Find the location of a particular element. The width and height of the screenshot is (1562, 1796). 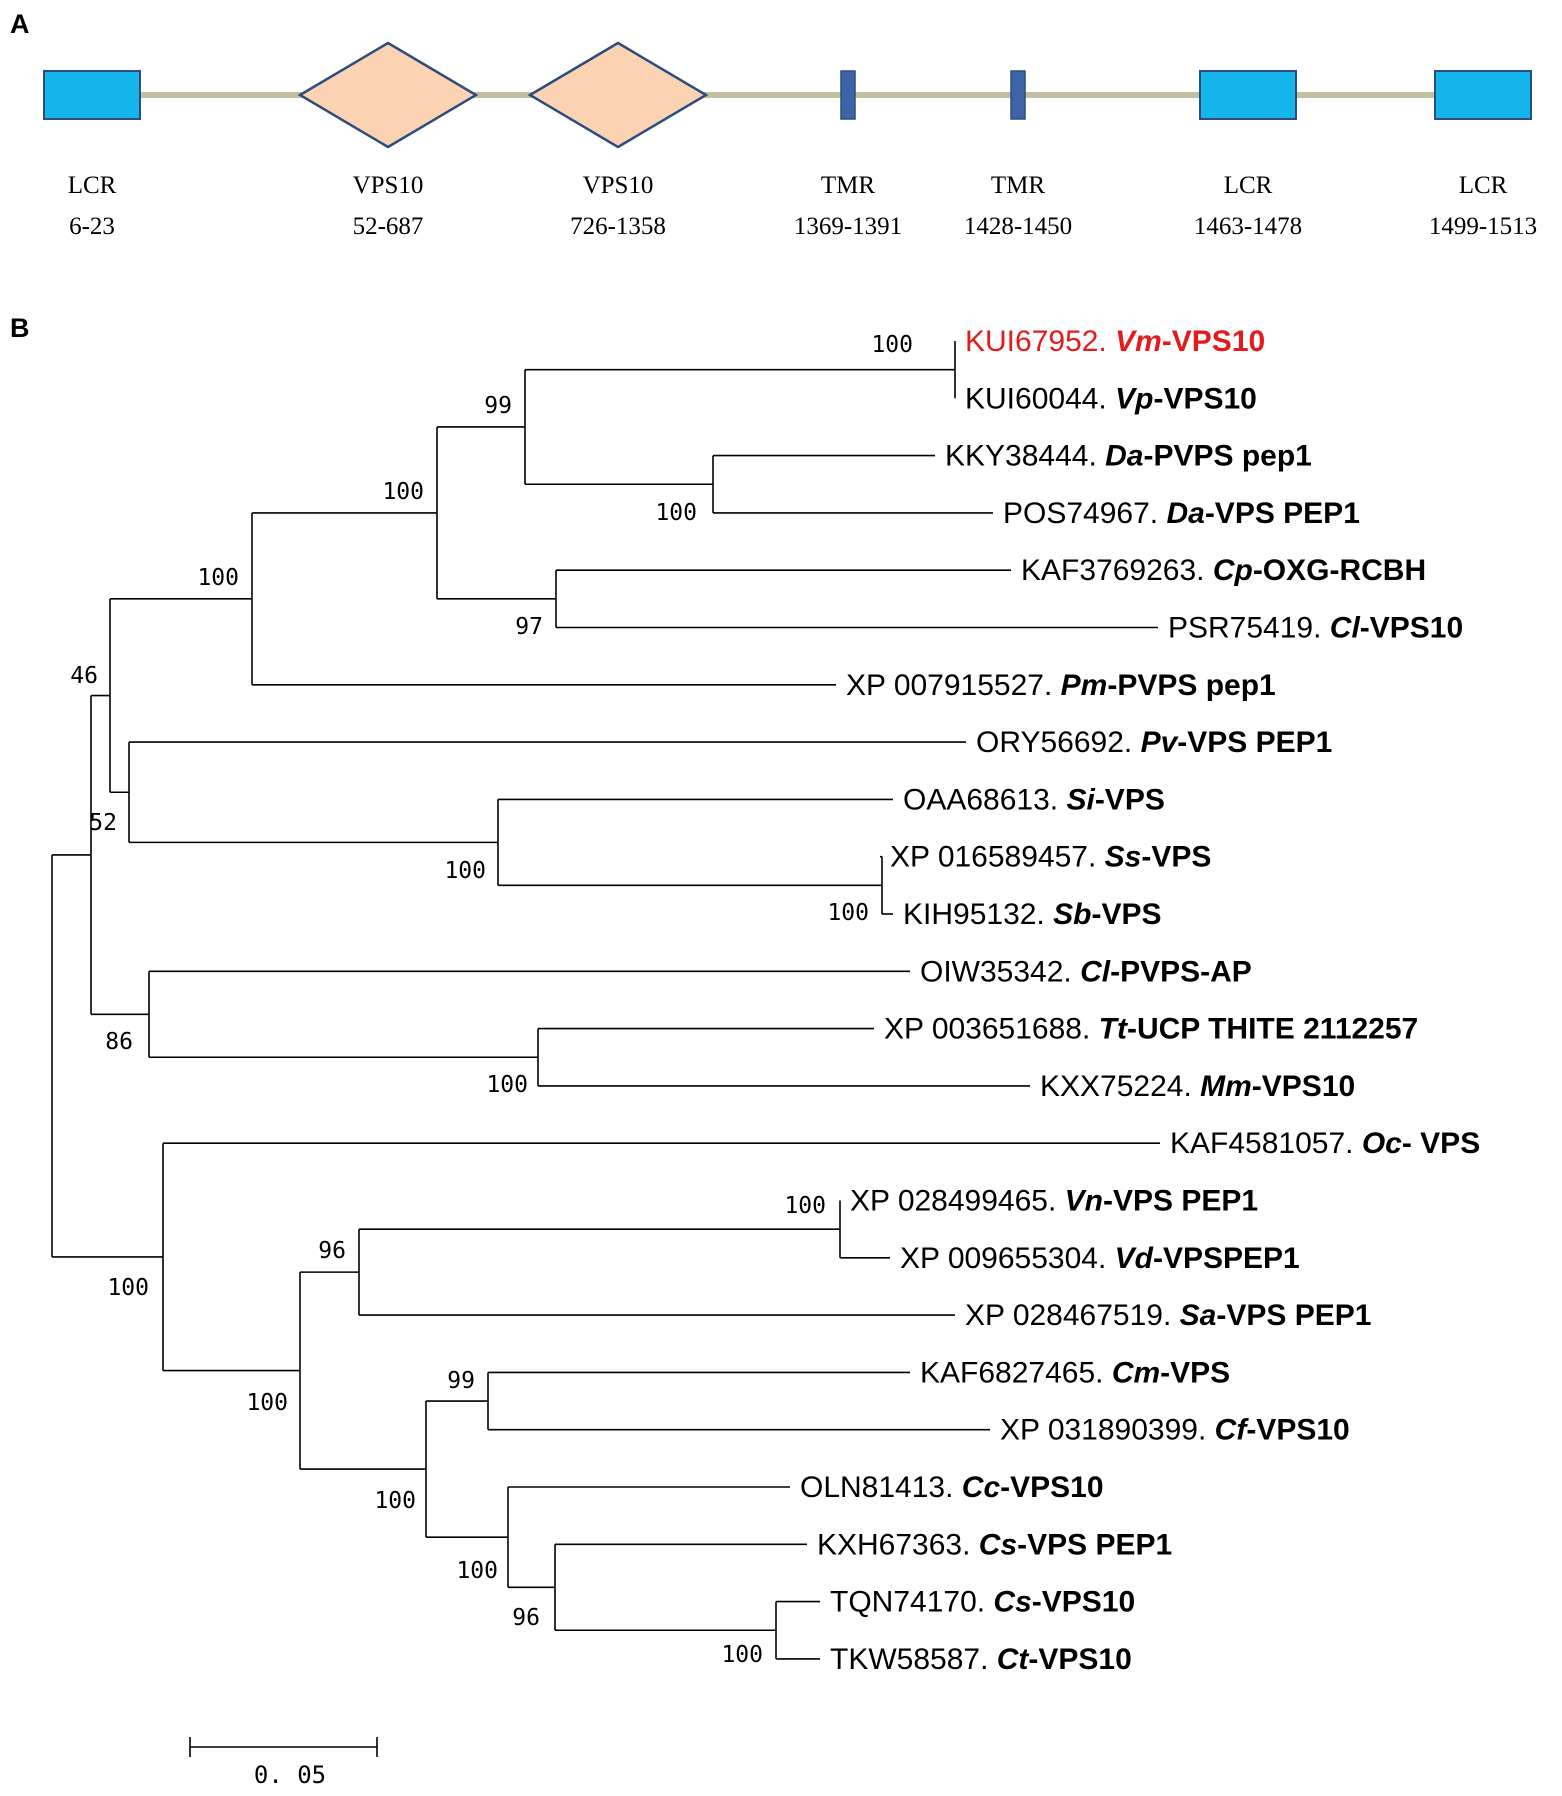

leaf-description: -UCP THITE 2112257 is located at coordinates (1272, 1029).